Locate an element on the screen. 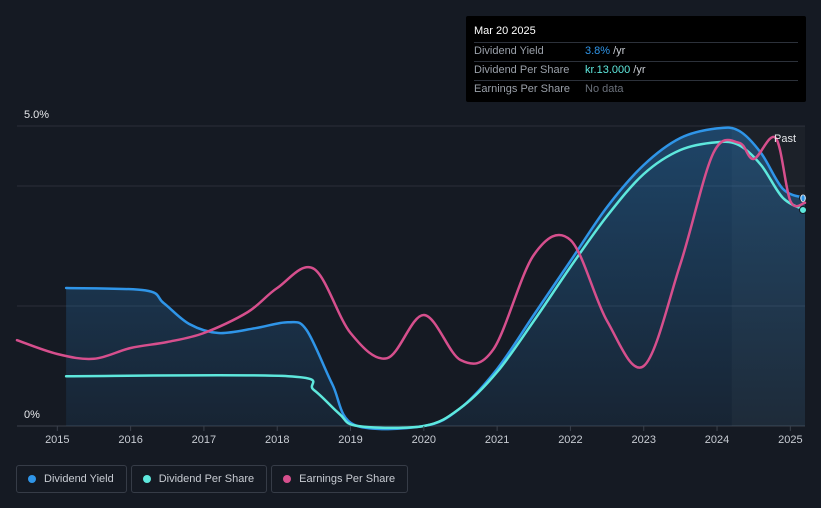 Image resolution: width=821 pixels, height=508 pixels. x-tick-label: 2019 is located at coordinates (350, 440).